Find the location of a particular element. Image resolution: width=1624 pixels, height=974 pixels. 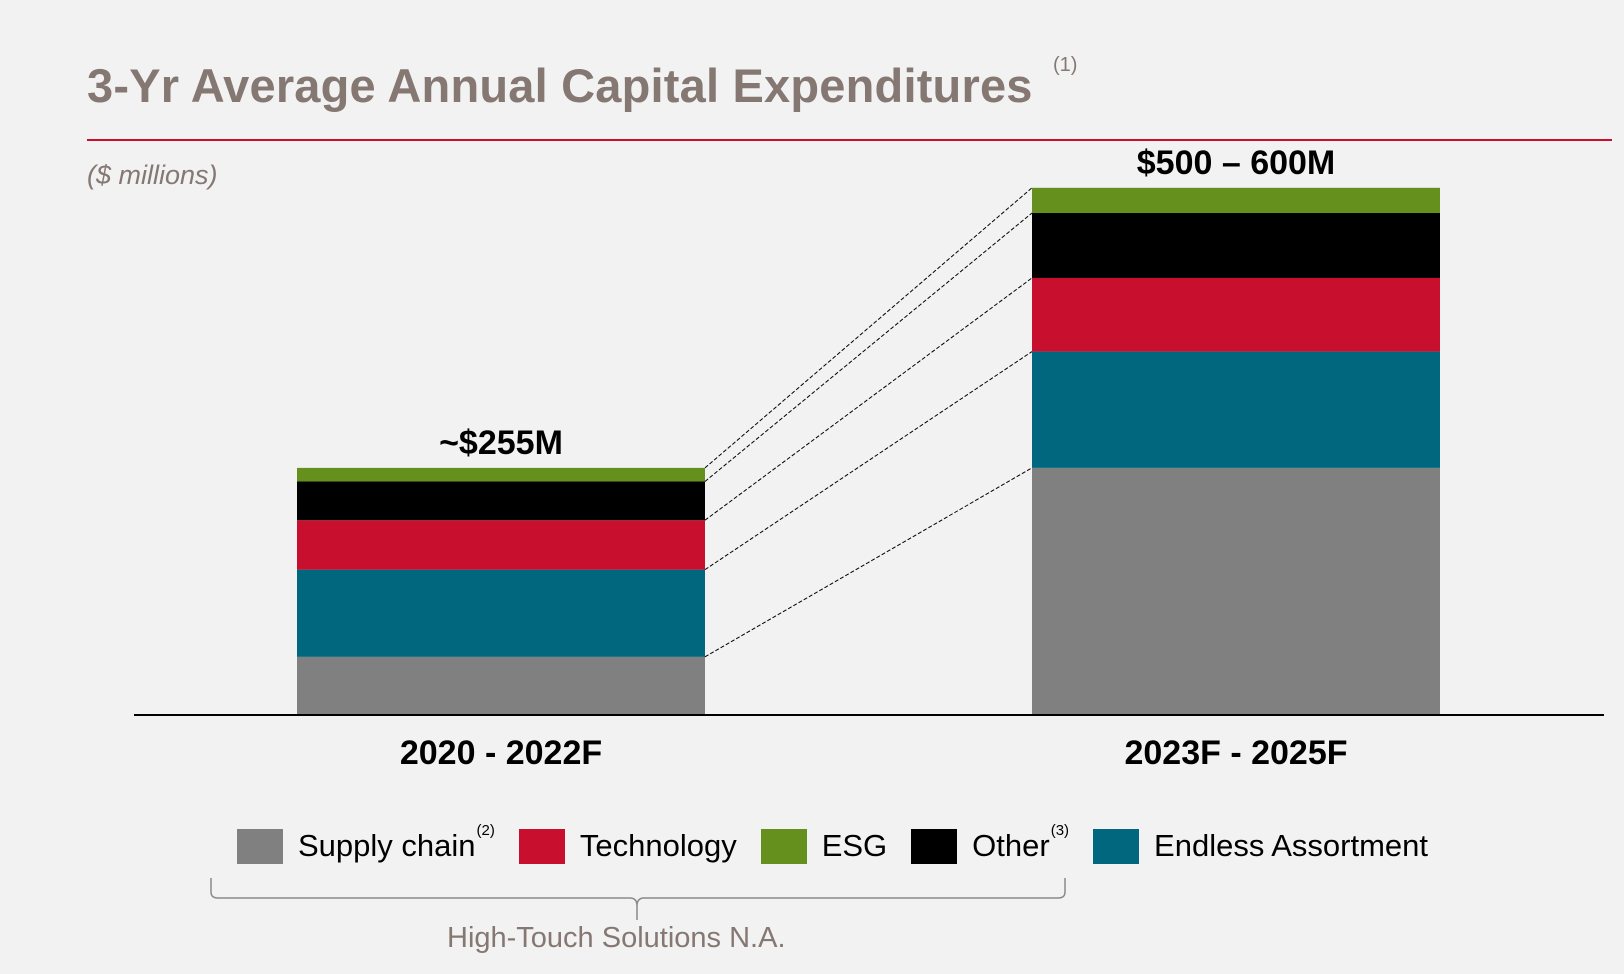

page-title: 3-Yr Average Annual Capital Expenditures is located at coordinates (560, 85).